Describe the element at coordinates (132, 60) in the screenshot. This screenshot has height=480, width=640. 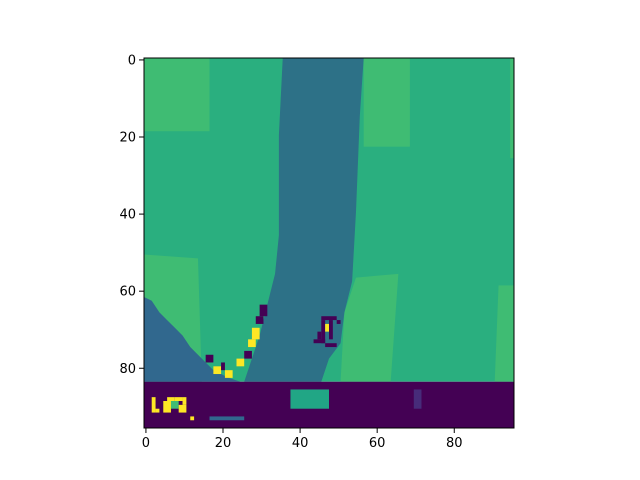
I see `y-tick-label: 0` at that location.